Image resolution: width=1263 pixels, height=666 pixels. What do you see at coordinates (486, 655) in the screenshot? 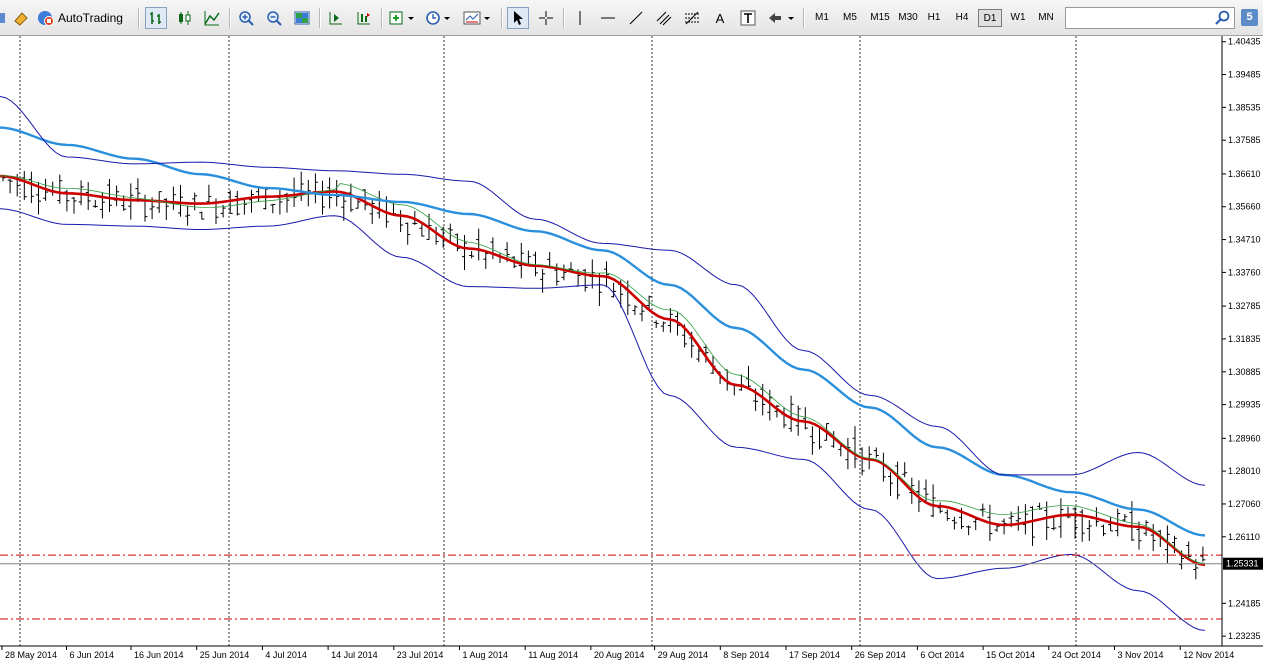
I see `time-tick-label: 1 Aug 2014` at bounding box center [486, 655].